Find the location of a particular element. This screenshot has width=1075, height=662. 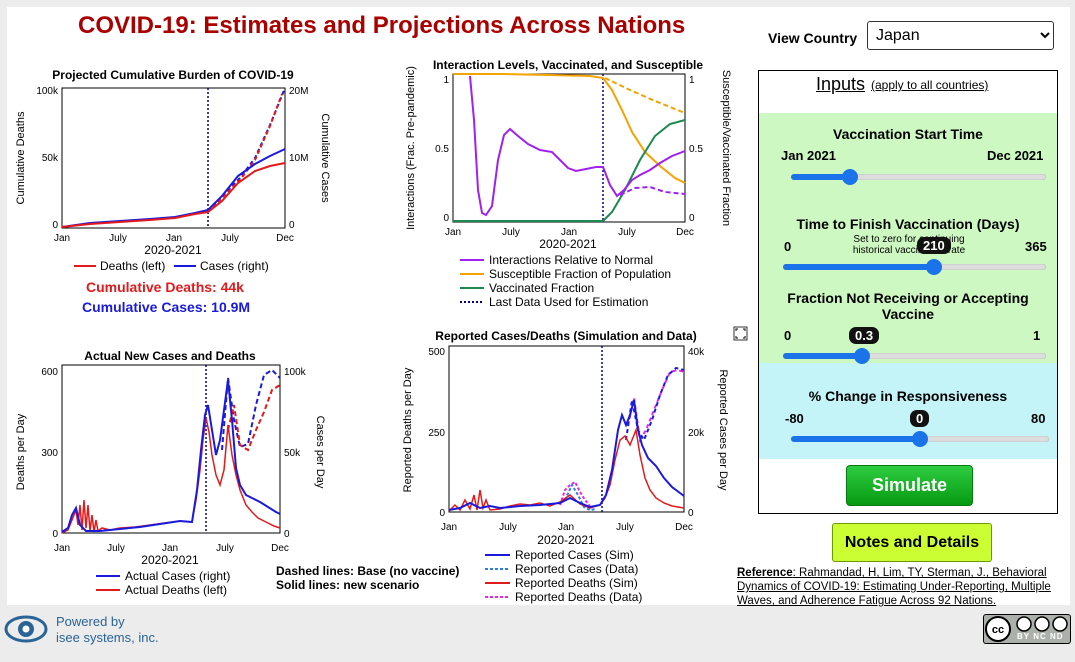

responsiveness-value: 0 is located at coordinates (920, 418).